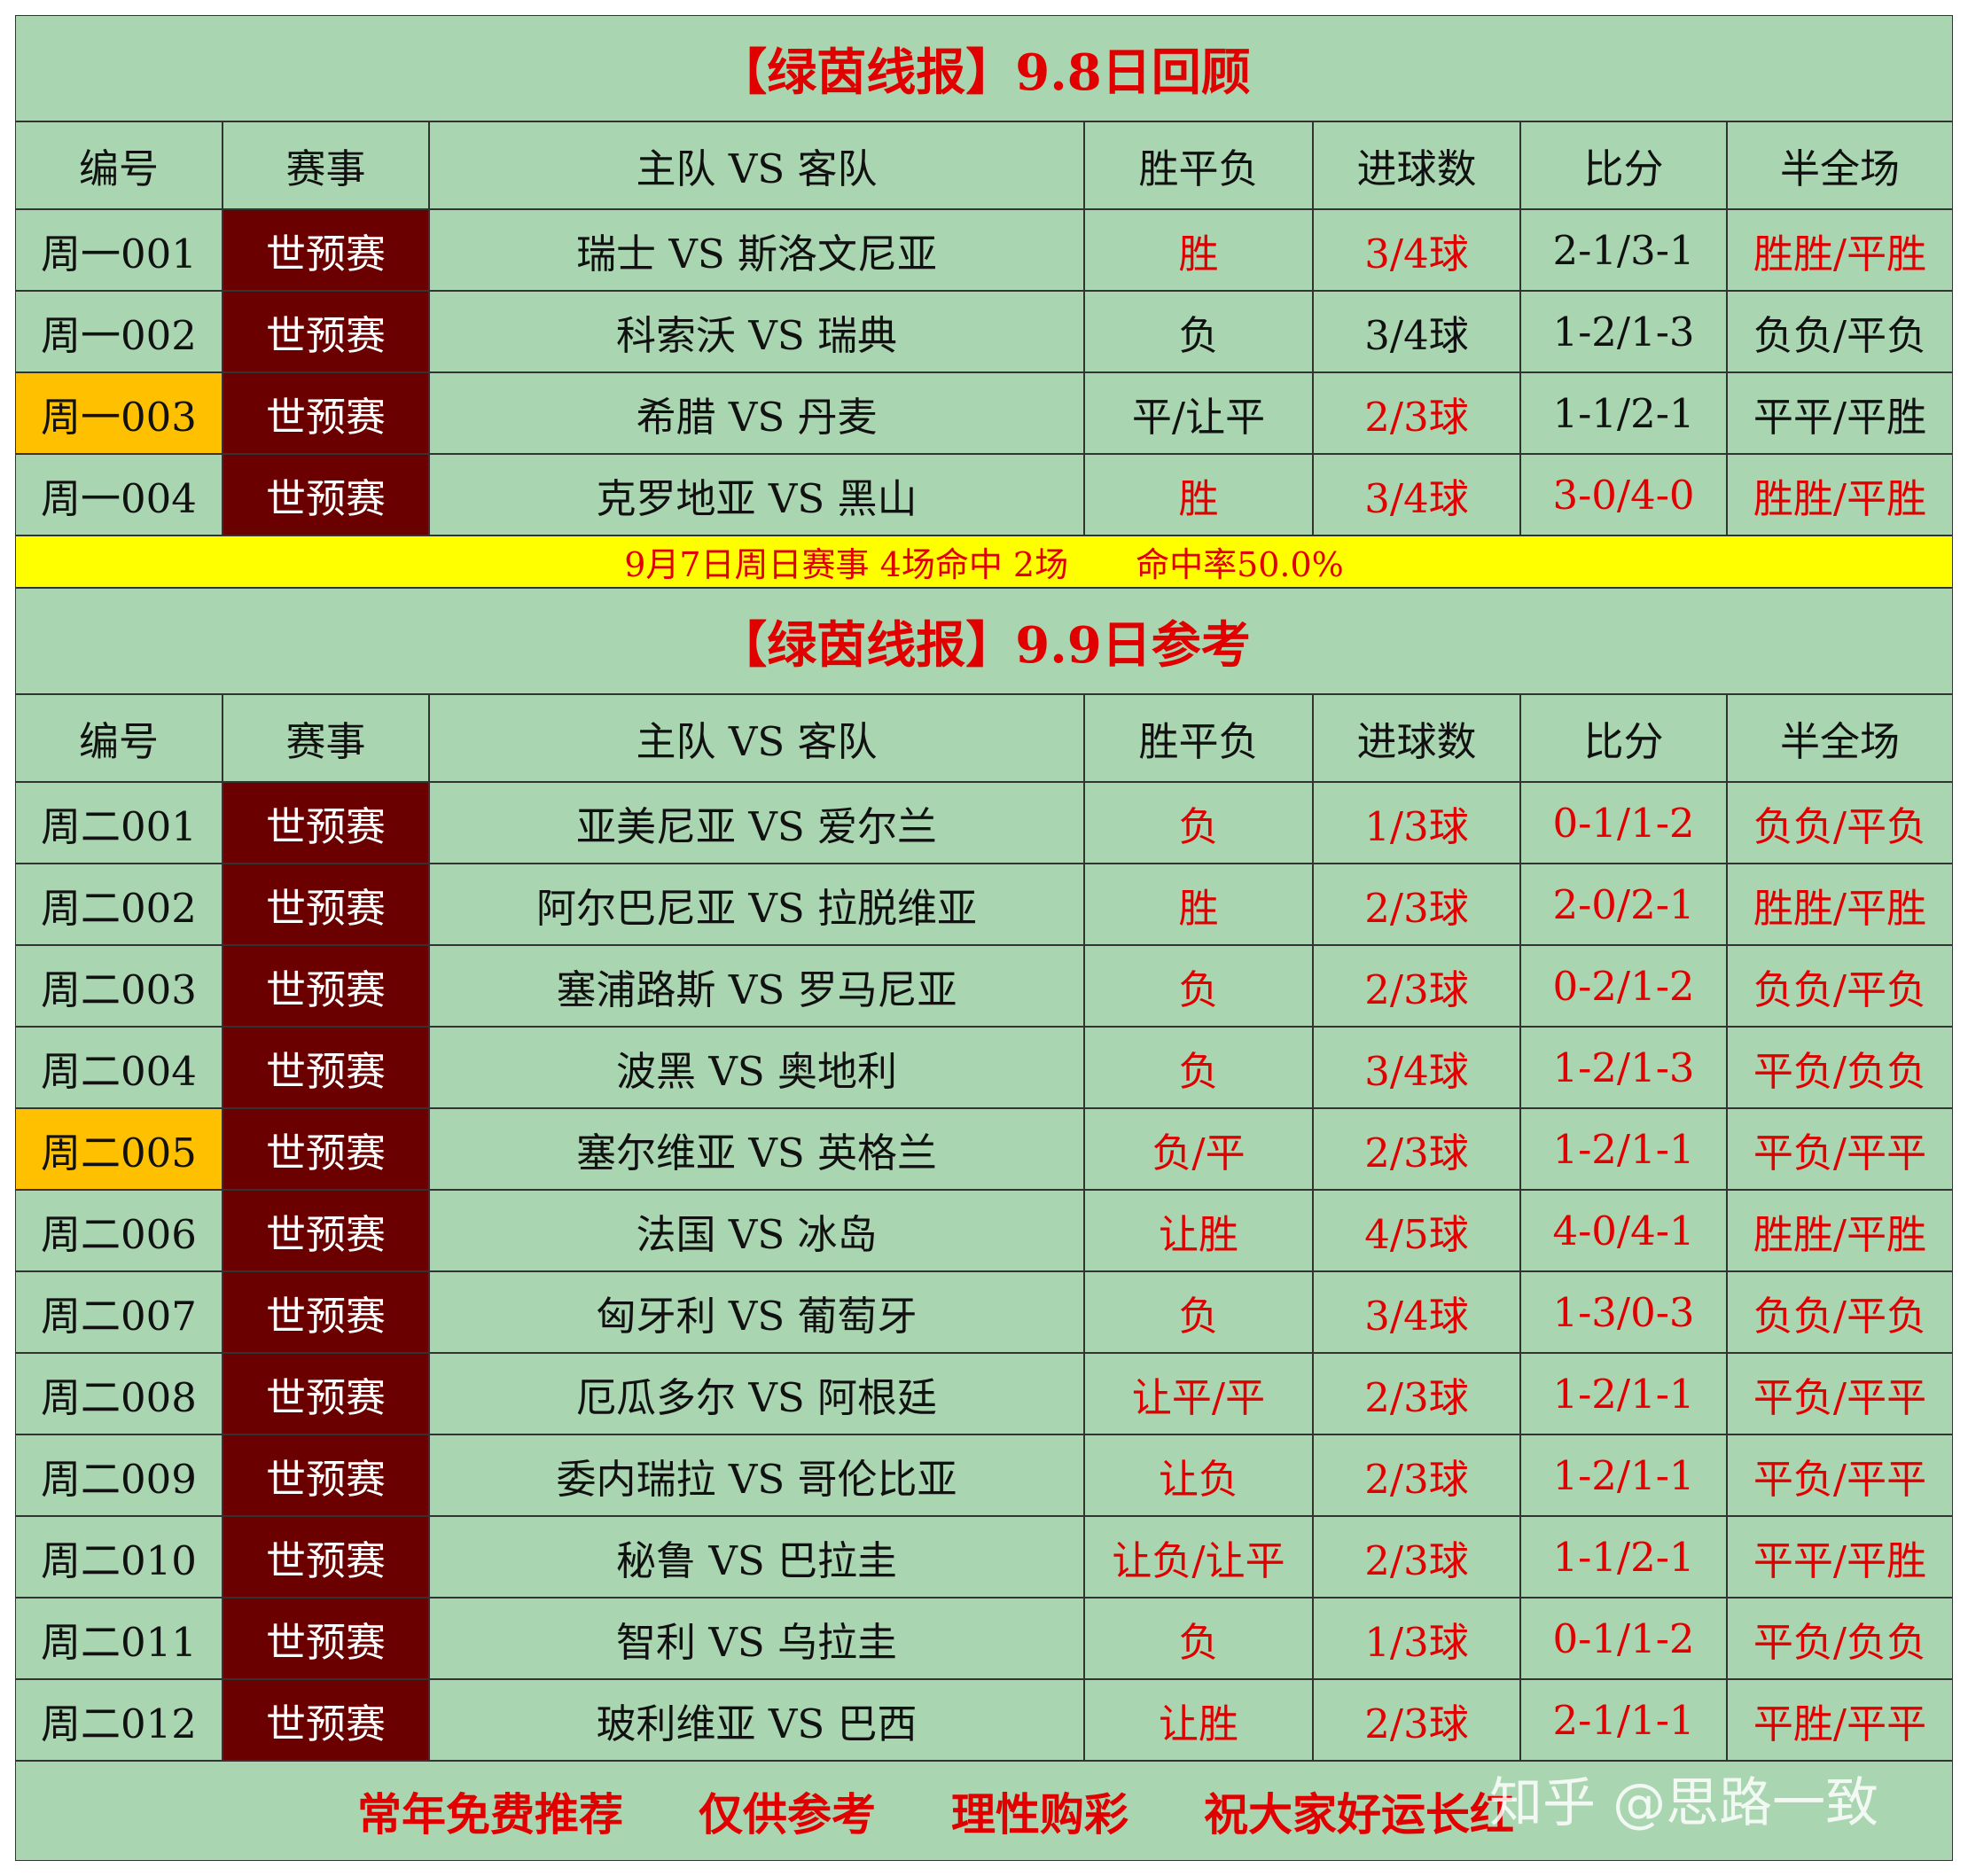 This screenshot has width=1968, height=1876. What do you see at coordinates (756, 823) in the screenshot?
I see `teams-cell: 亚美尼亚 VS 爱尔兰` at bounding box center [756, 823].